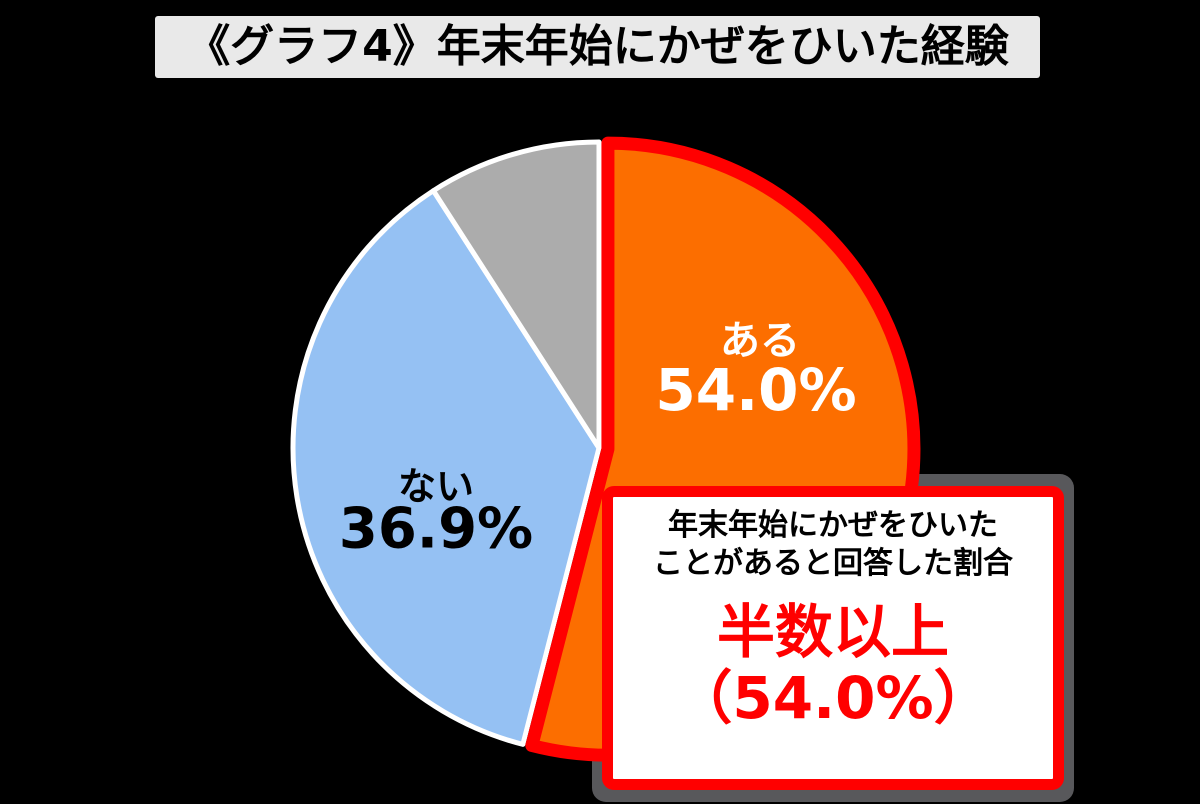 Image resolution: width=1200 pixels, height=804 pixels. I want to click on callout-line-1: 年末年始にかぜをひいた, so click(833, 525).